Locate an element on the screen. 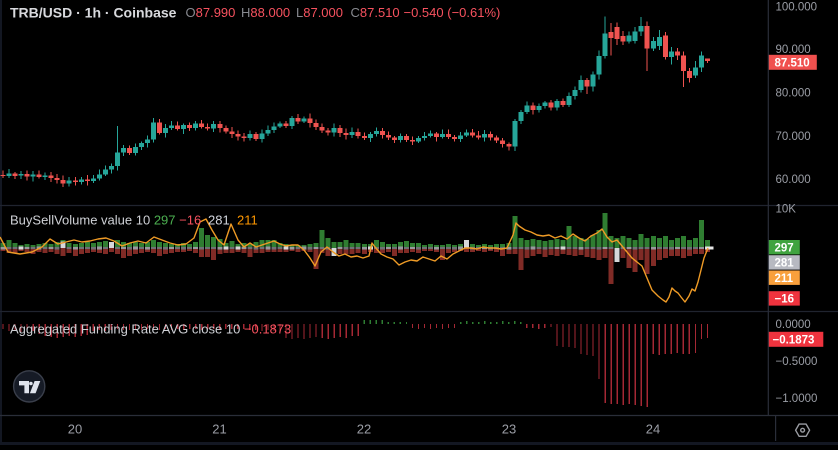 This screenshot has height=450, width=838. svg-text: 90.000 is located at coordinates (793, 50).